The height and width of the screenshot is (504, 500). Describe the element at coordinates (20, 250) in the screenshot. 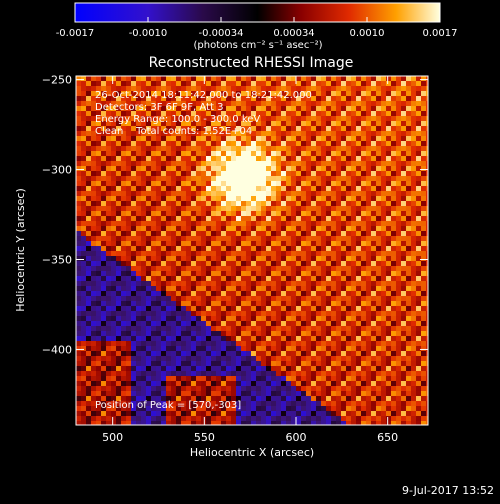

I see `y-axis-label: Heliocentric Y (arcsec)` at that location.